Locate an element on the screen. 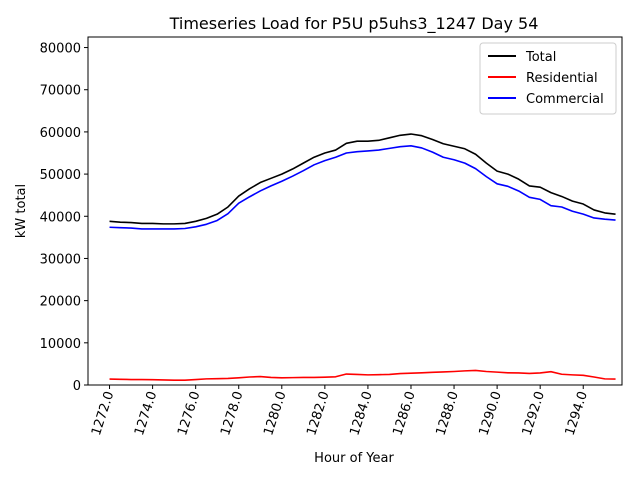 Image resolution: width=640 pixels, height=480 pixels. y-tick-label: 60000 is located at coordinates (60, 133).